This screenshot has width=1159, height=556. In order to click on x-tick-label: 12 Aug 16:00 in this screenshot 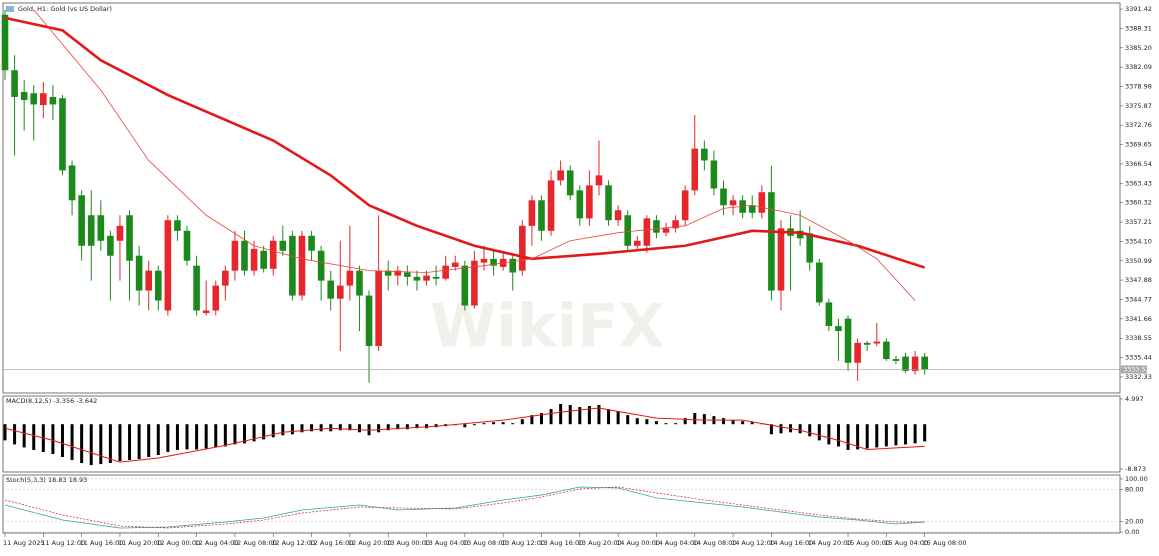, I will do `click(332, 543)`.